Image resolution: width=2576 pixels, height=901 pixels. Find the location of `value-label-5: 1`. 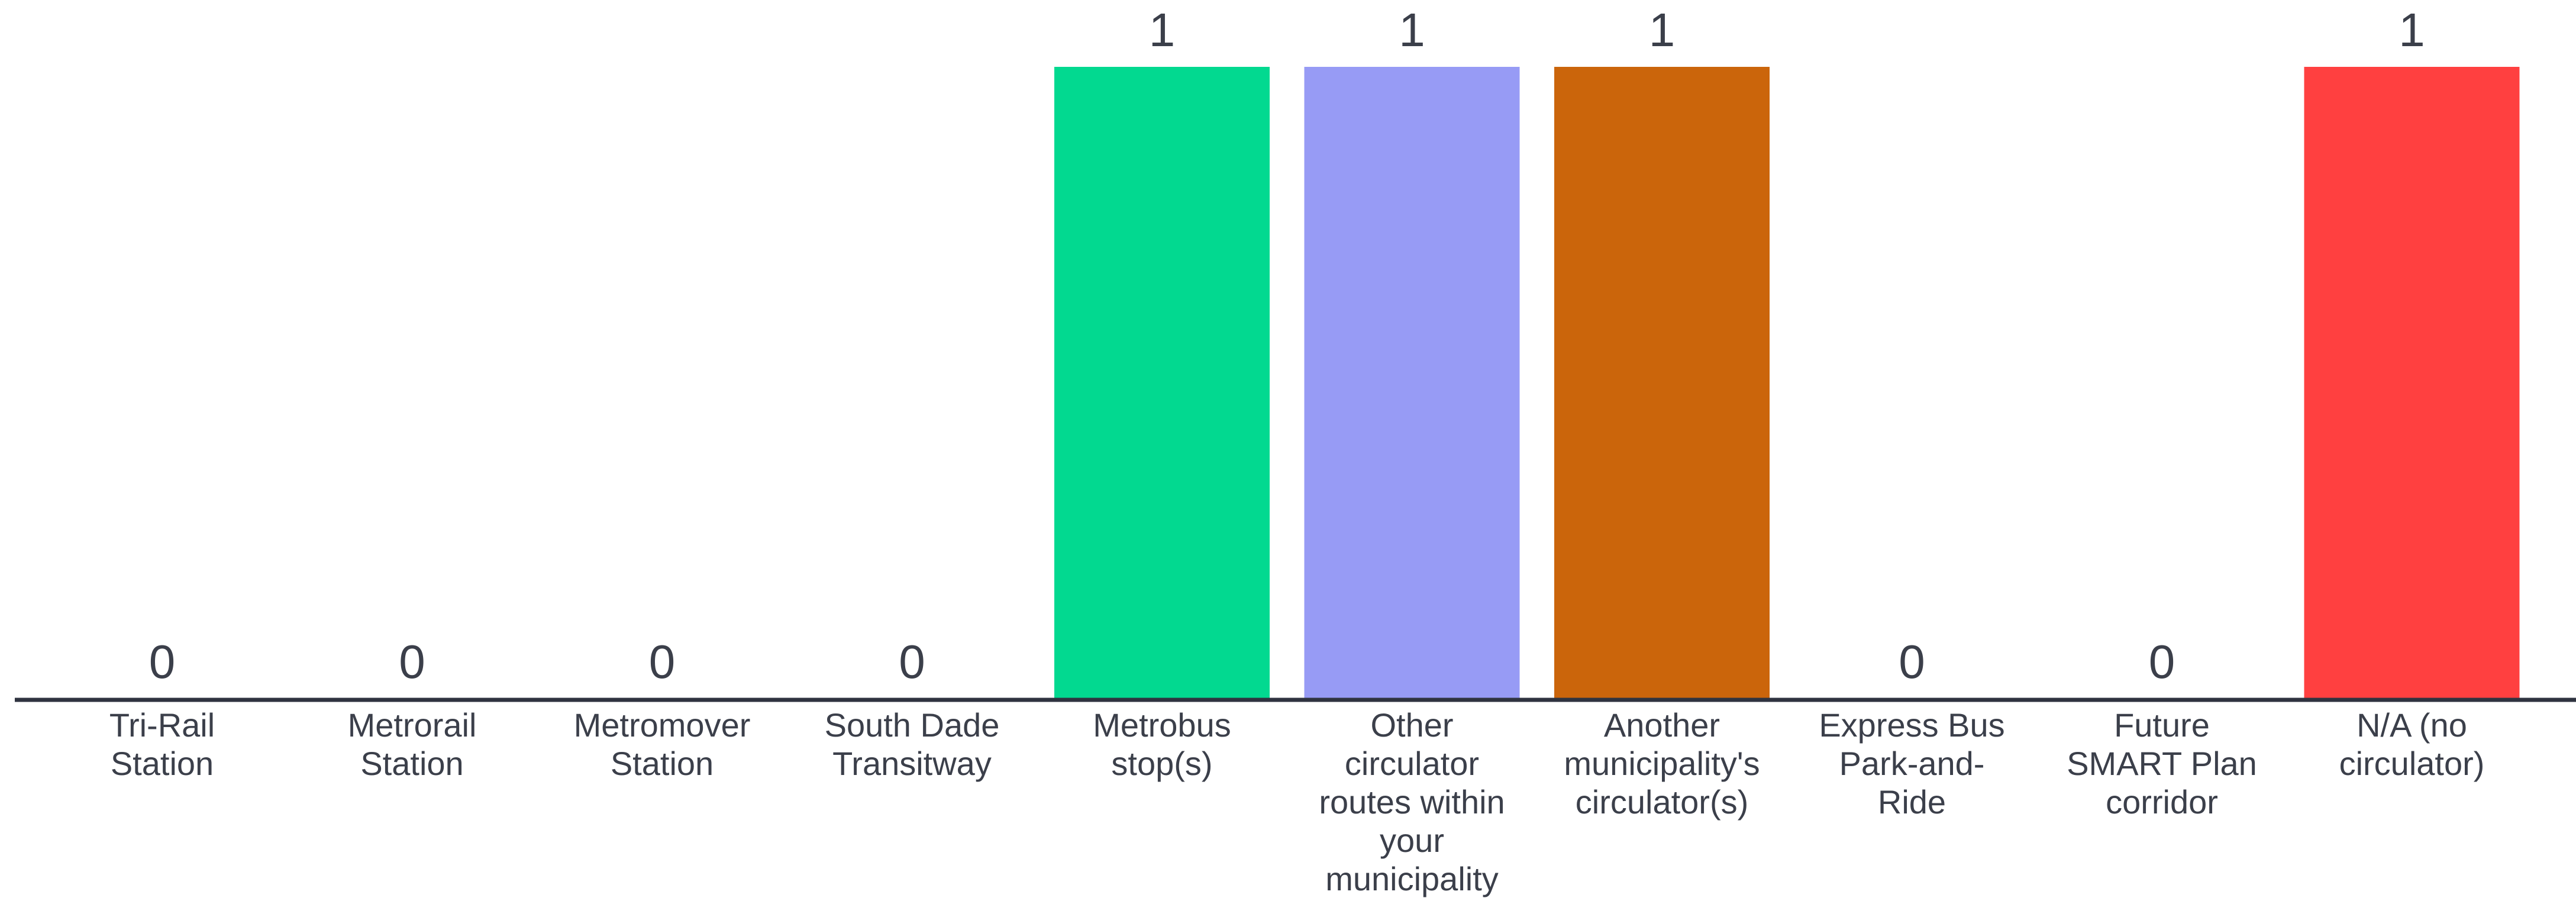

value-label-5: 1 is located at coordinates (1412, 30).